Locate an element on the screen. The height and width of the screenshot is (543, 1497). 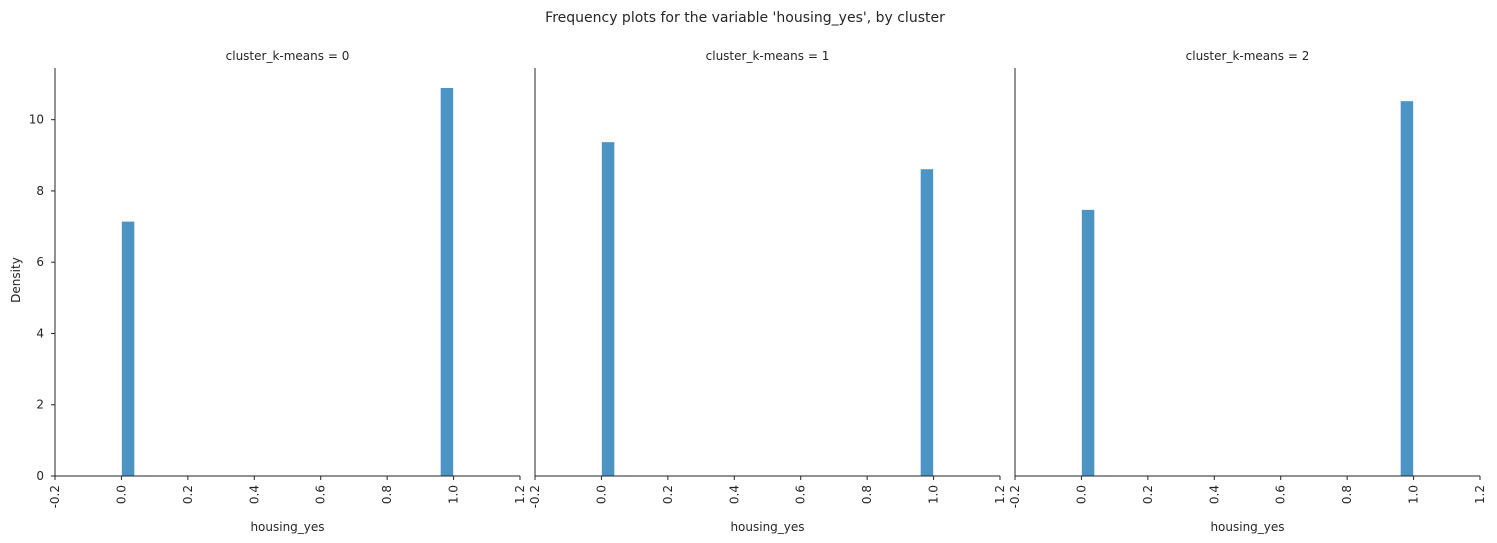
y-tick-label: 0 is located at coordinates (40, 476).